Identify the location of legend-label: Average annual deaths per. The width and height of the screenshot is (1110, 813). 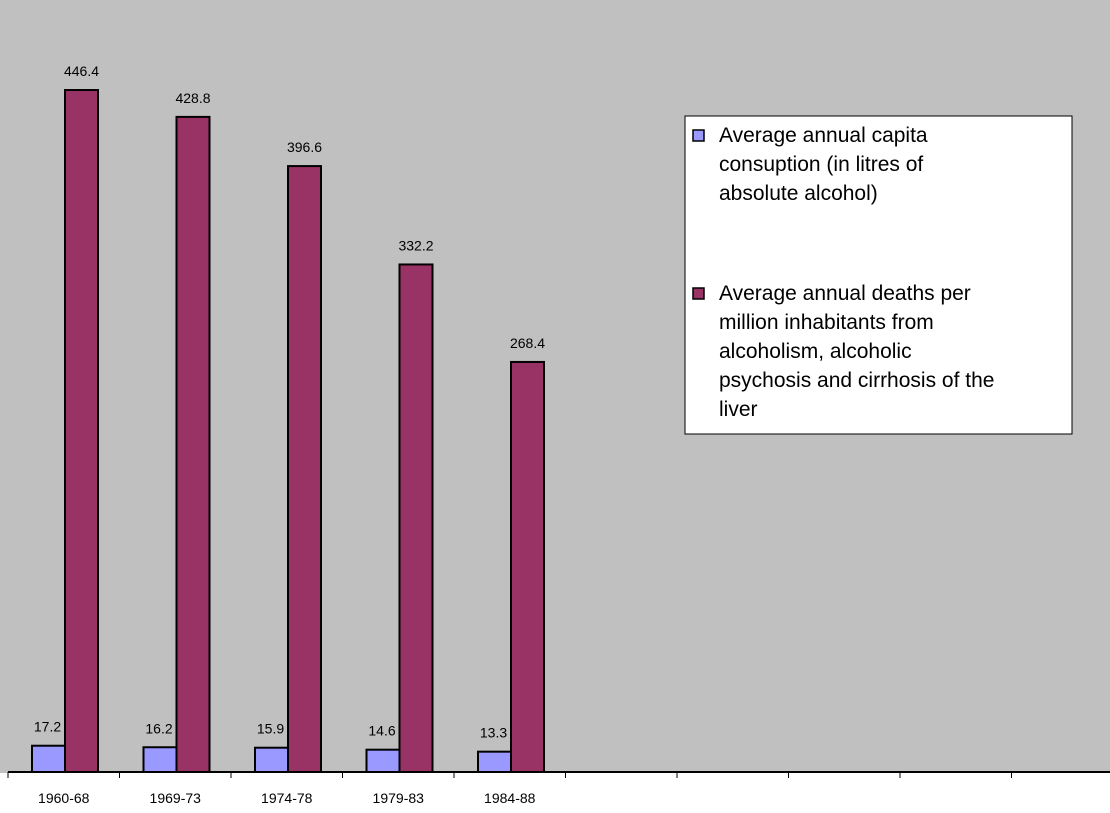
(845, 293).